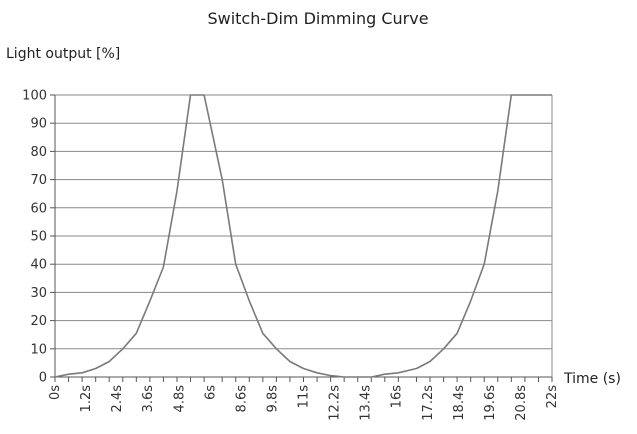  What do you see at coordinates (179, 399) in the screenshot?
I see `x-tick-label: 4.8s` at bounding box center [179, 399].